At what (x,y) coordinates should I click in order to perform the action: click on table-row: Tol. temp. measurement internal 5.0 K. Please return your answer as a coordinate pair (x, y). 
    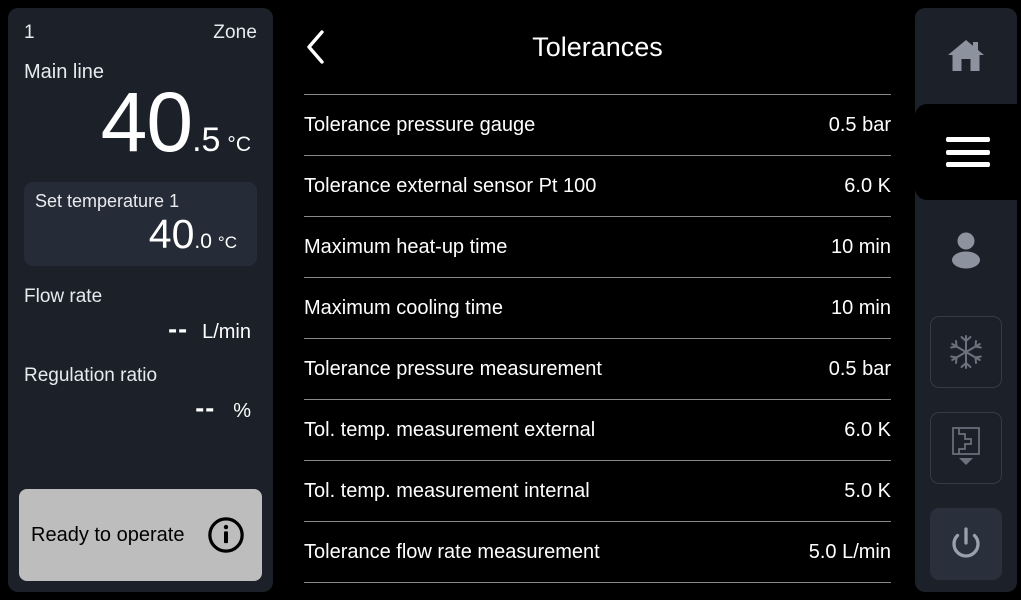
    Looking at the image, I should click on (597, 490).